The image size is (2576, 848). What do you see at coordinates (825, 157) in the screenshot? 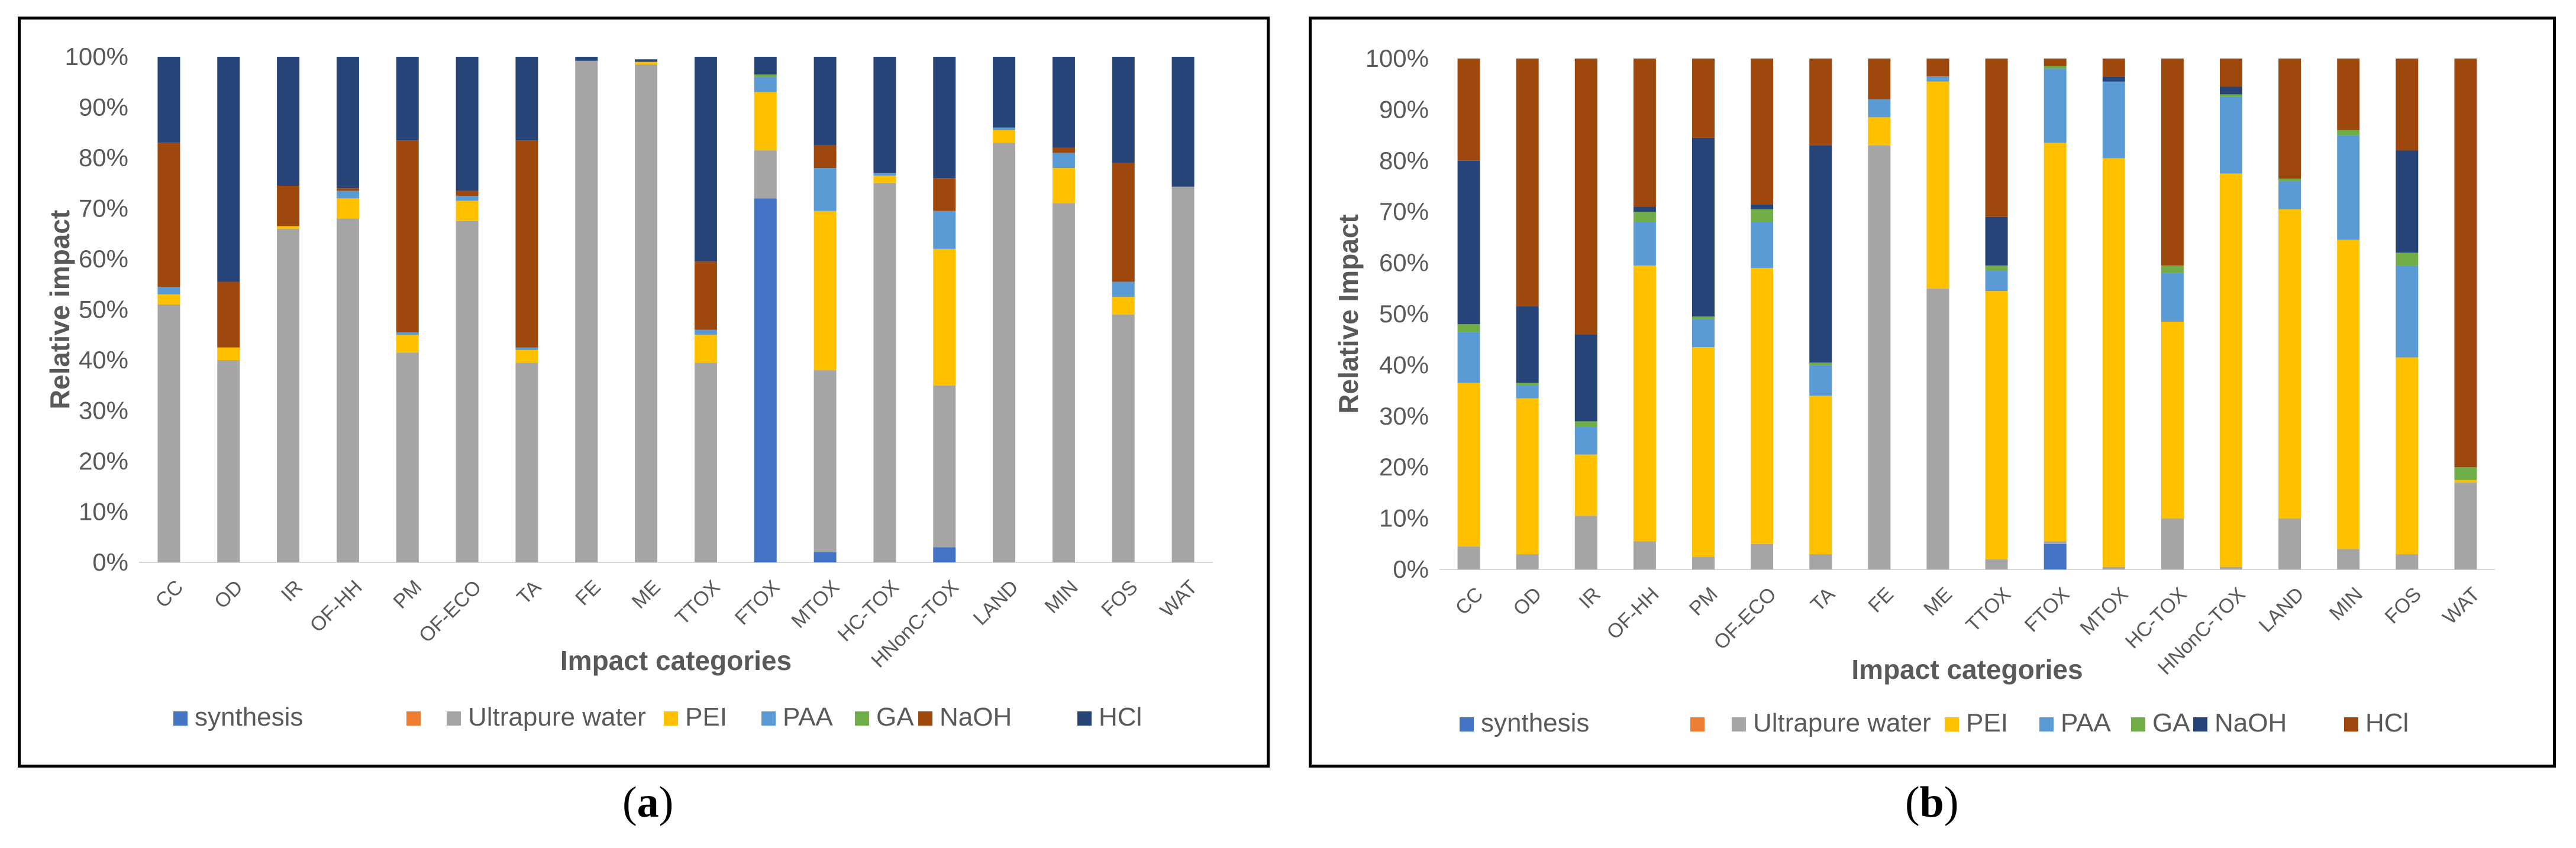
I see `bar-segment-mtox-naoh` at bounding box center [825, 157].